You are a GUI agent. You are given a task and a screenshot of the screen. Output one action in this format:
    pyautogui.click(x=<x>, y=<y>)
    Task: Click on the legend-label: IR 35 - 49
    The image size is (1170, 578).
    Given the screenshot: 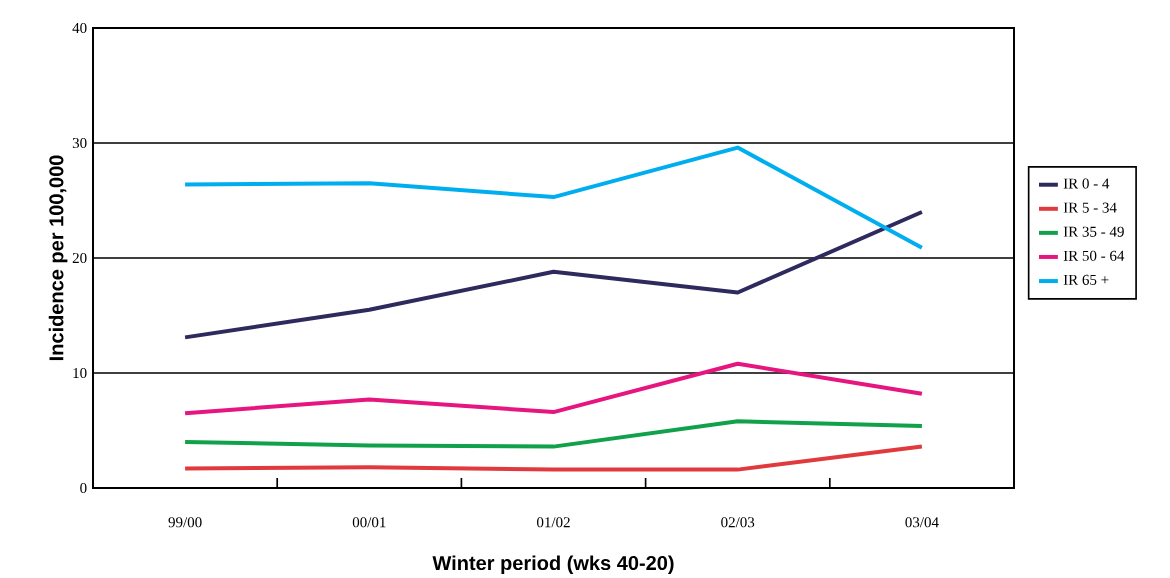 What is the action you would take?
    pyautogui.click(x=1093, y=231)
    